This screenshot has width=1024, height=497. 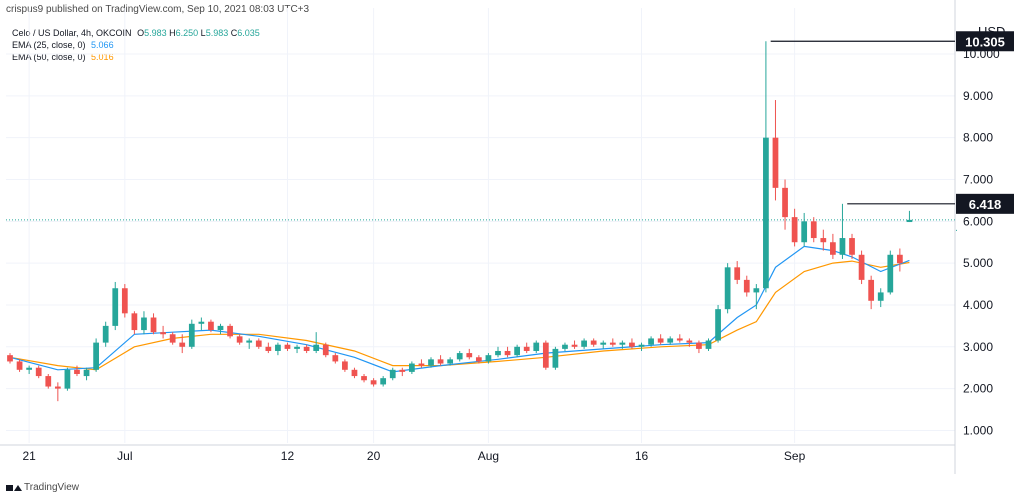 I want to click on y-tick-label: 1.000, so click(x=978, y=430).